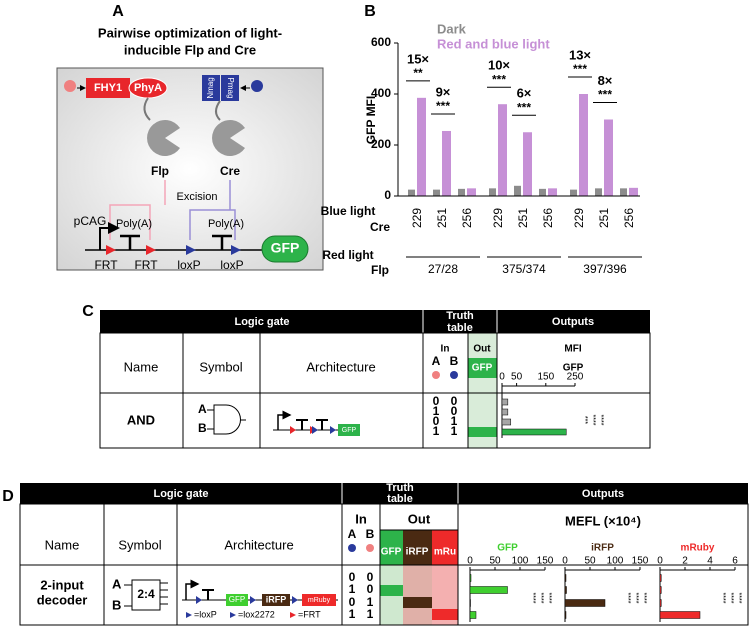  What do you see at coordinates (615, 561) in the screenshot?
I see `x-tick-label: 100` at bounding box center [615, 561].